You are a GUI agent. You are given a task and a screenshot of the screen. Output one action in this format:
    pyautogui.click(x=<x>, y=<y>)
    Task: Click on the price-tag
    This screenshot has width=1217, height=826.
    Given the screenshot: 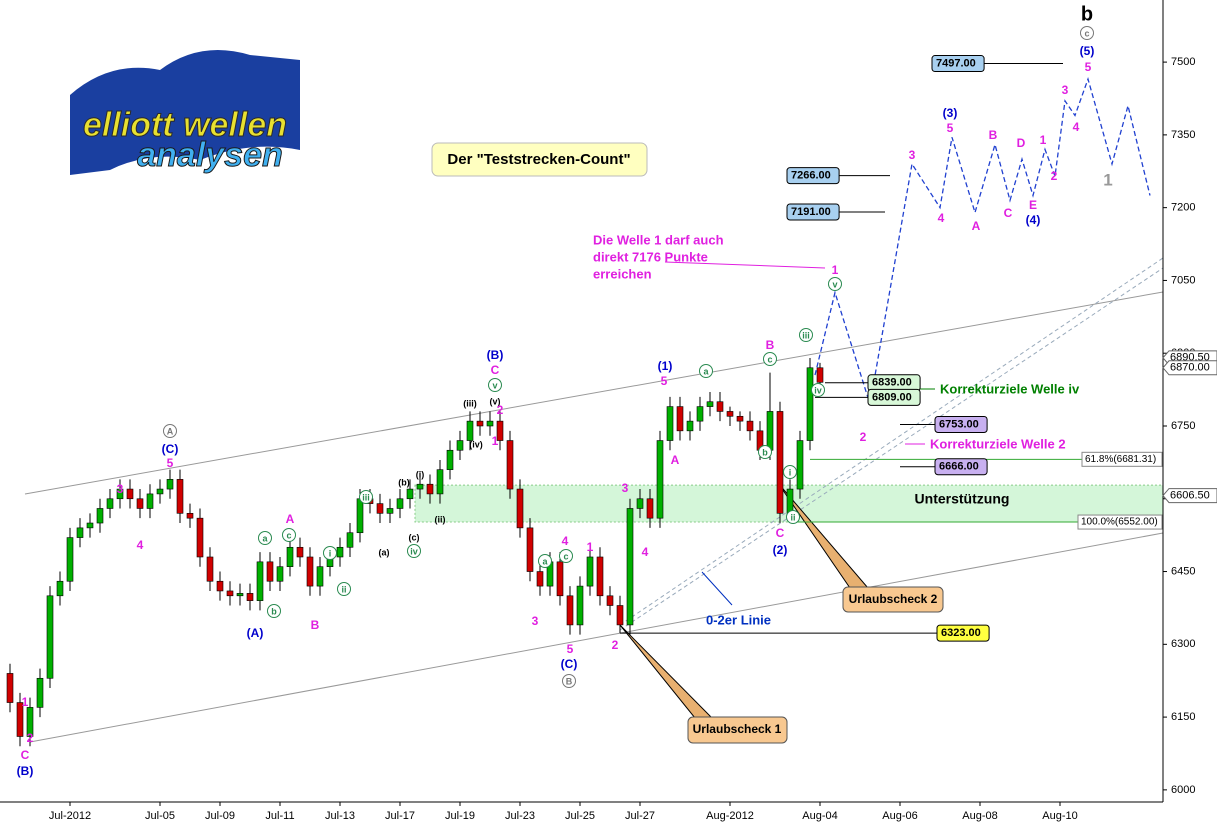 What is the action you would take?
    pyautogui.click(x=1189, y=368)
    